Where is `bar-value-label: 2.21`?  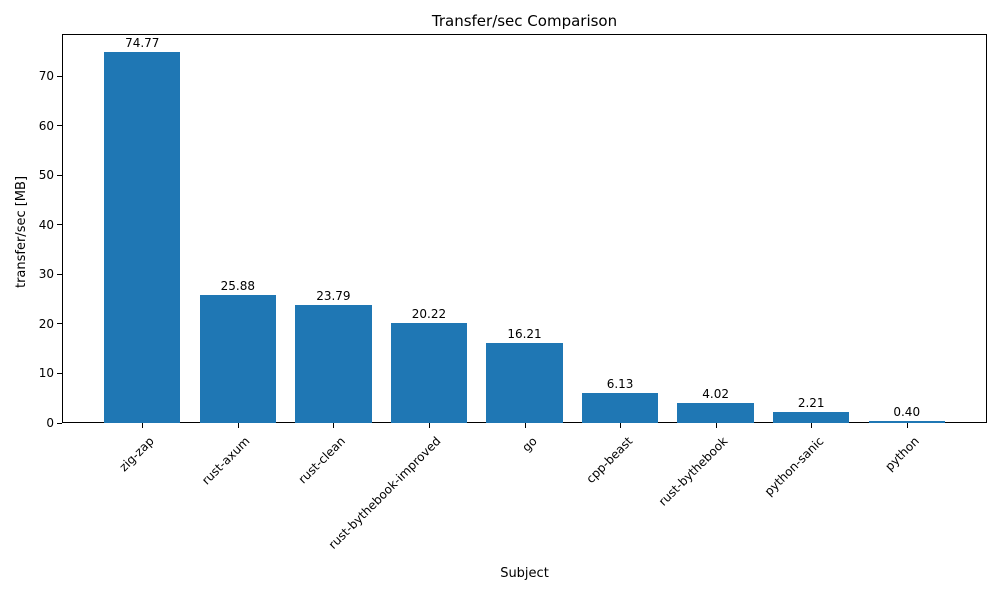
bar-value-label: 2.21 is located at coordinates (811, 403).